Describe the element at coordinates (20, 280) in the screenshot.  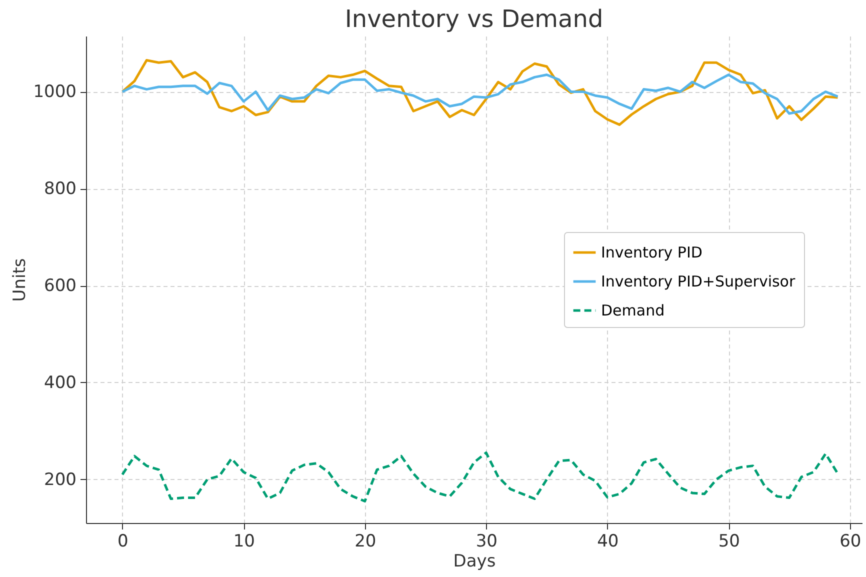
I see `y-axis-title: Units` at that location.